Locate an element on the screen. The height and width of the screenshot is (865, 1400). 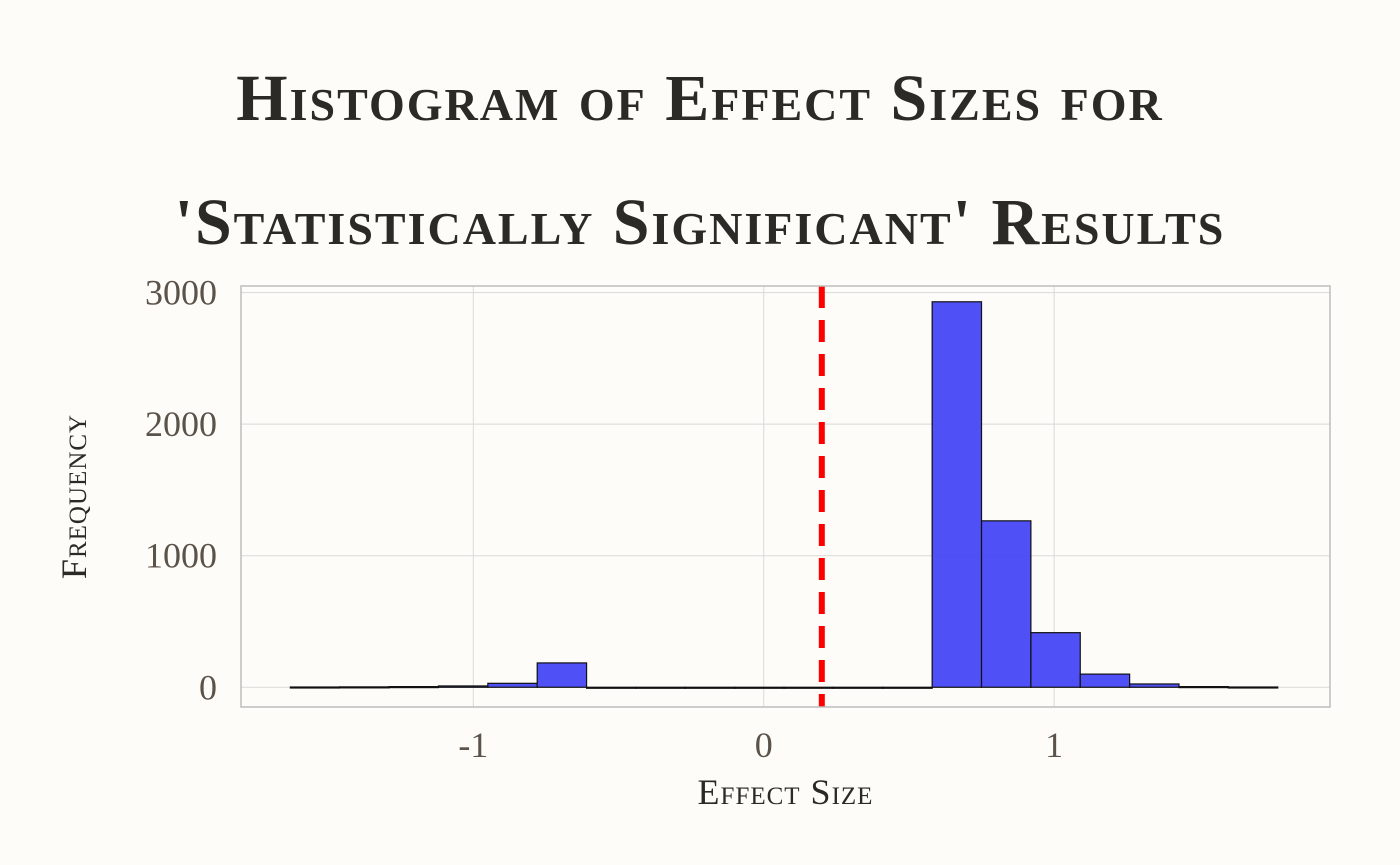
chart-title-line-2: 'Statistically Significant' Results is located at coordinates (700, 222).